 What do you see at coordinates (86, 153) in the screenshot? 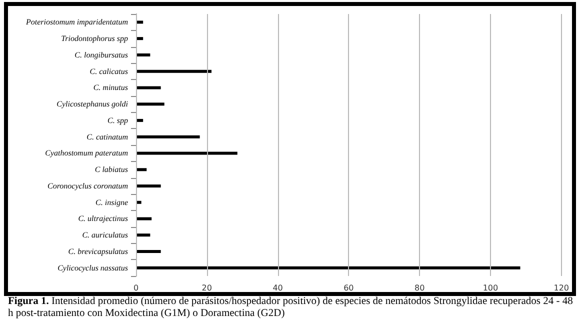
I see `y-tick-label: Cyathostomum pateratum` at bounding box center [86, 153].